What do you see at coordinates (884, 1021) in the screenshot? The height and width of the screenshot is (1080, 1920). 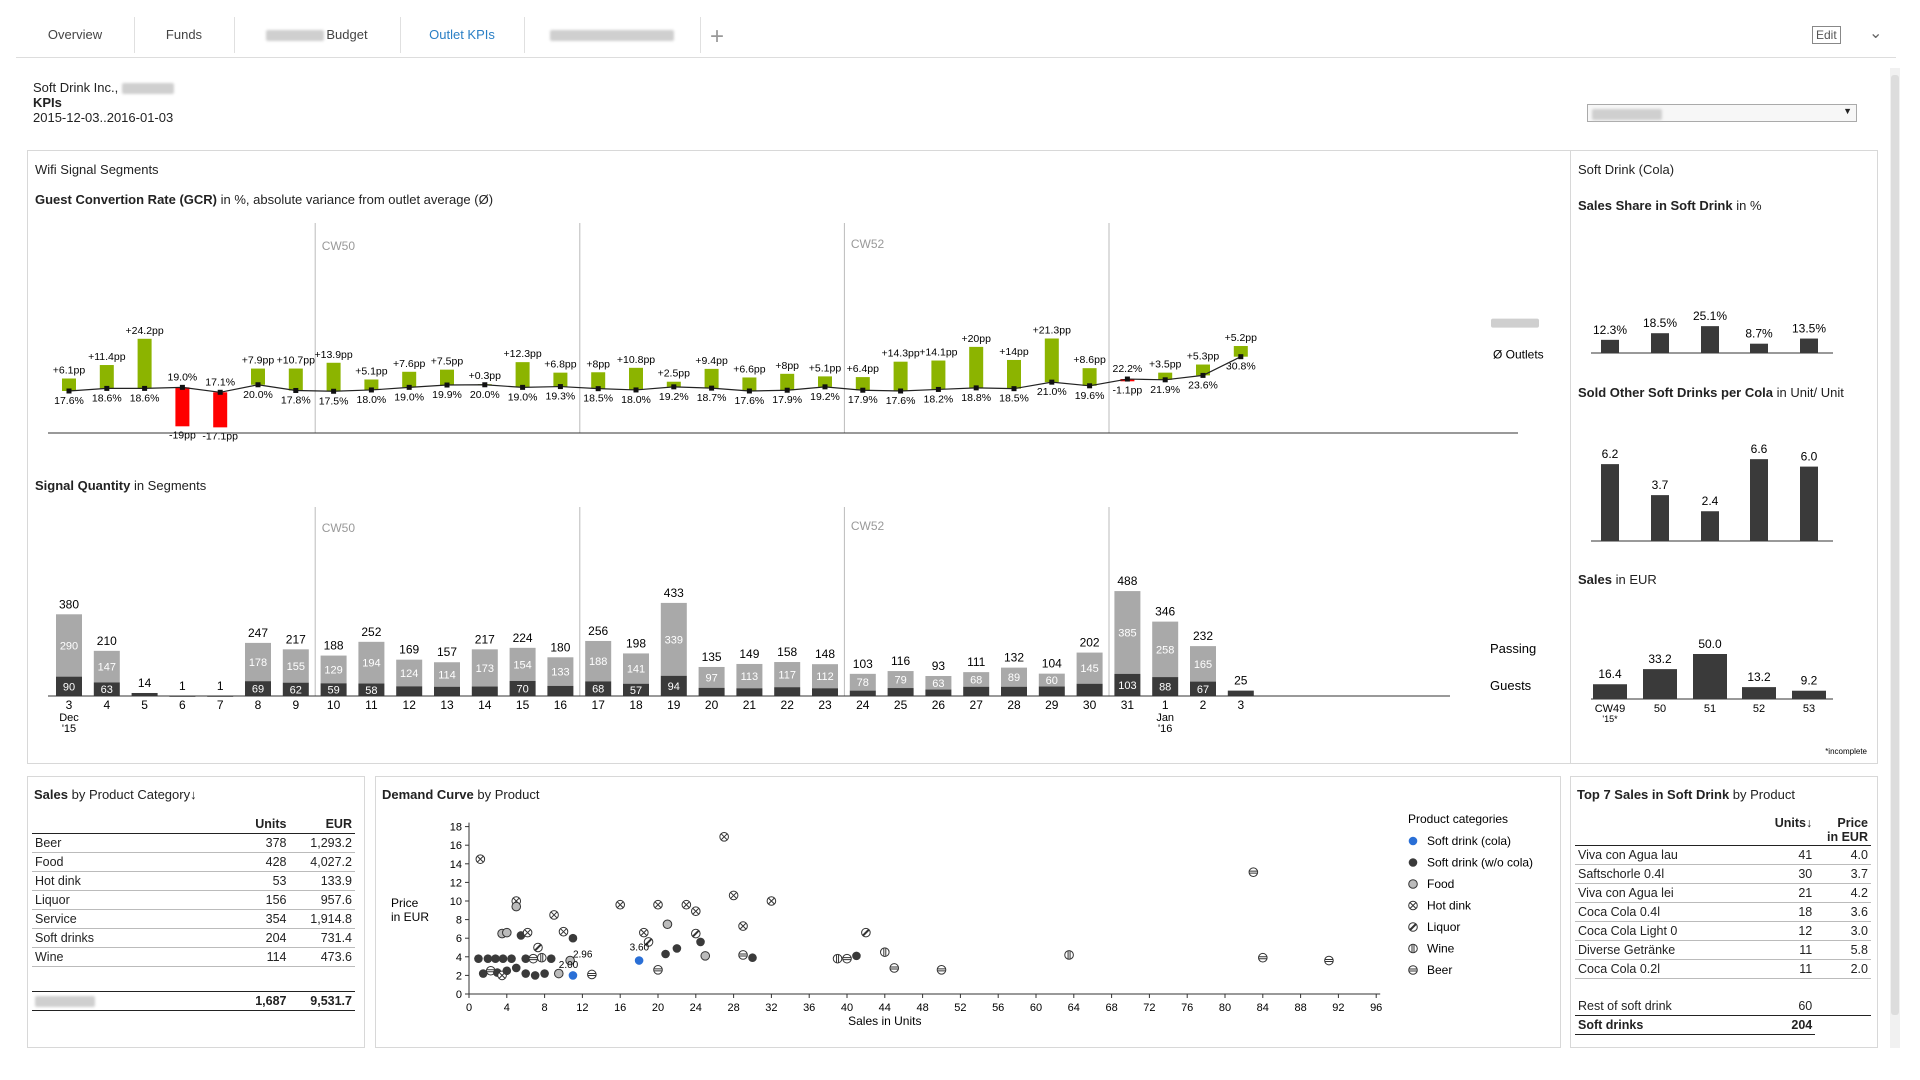 I see `x-axis-label: Sales in Units` at bounding box center [884, 1021].